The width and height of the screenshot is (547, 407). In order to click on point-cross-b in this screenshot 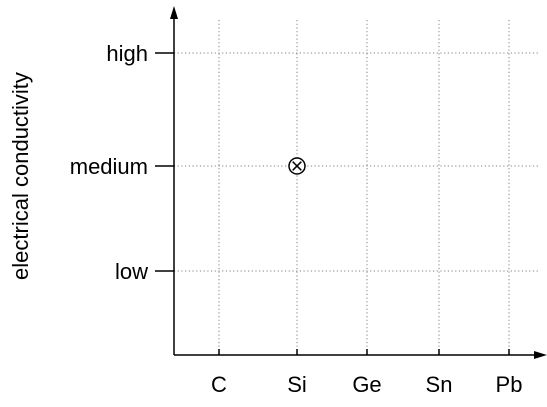, I will do `click(297, 166)`.